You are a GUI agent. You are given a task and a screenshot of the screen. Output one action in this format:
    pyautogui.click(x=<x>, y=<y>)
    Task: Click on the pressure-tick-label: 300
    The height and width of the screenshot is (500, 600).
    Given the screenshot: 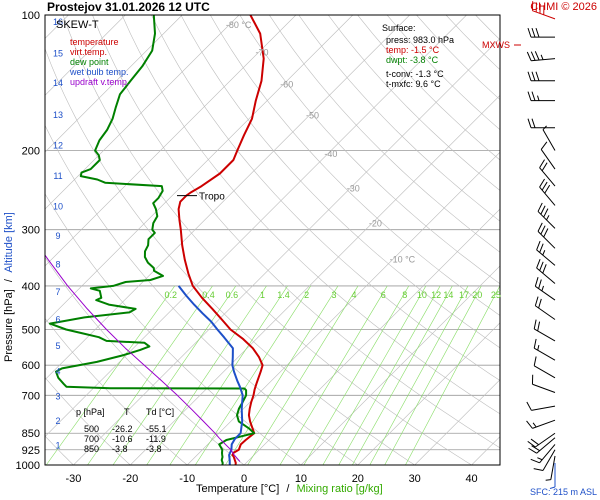 What is the action you would take?
    pyautogui.click(x=31, y=231)
    